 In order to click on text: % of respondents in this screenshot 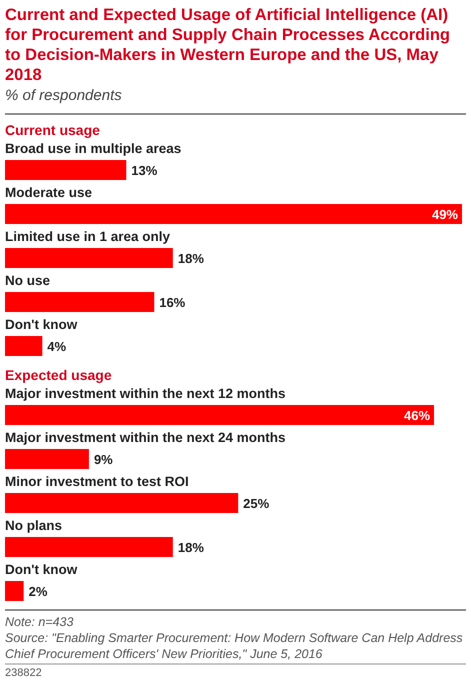, I will do `click(63, 95)`.